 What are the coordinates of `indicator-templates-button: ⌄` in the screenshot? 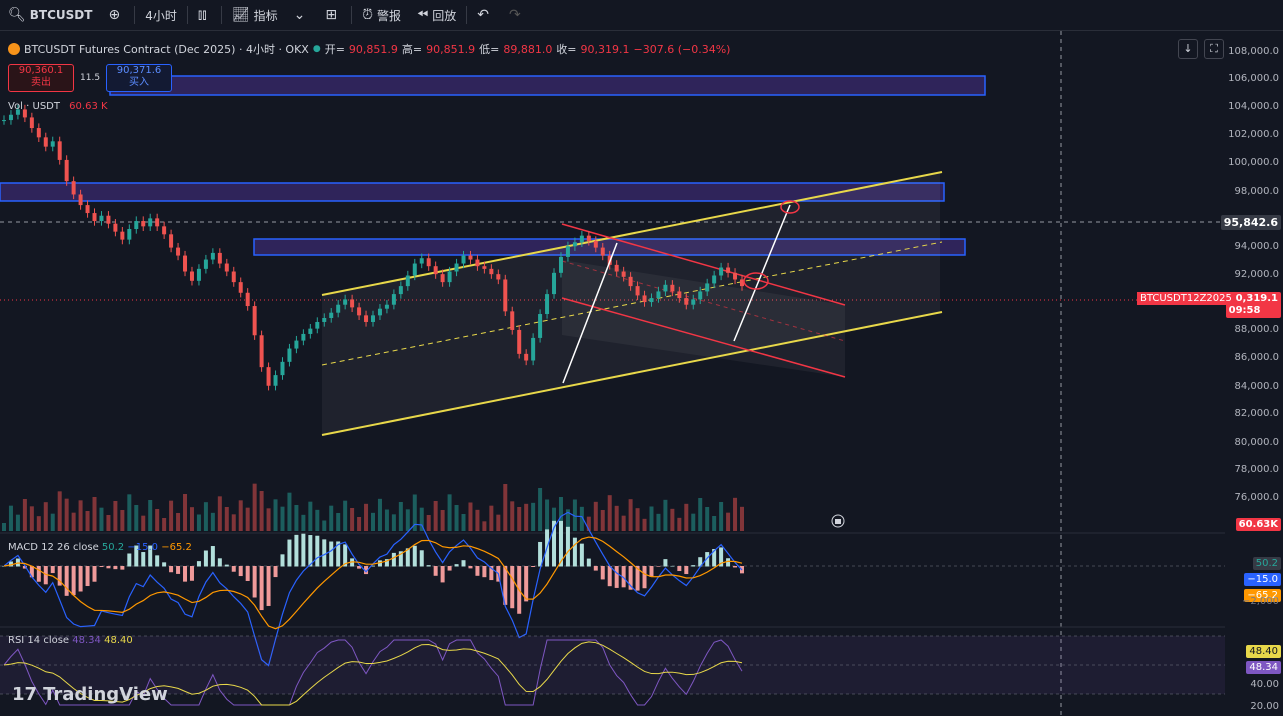 It's located at (302, 15).